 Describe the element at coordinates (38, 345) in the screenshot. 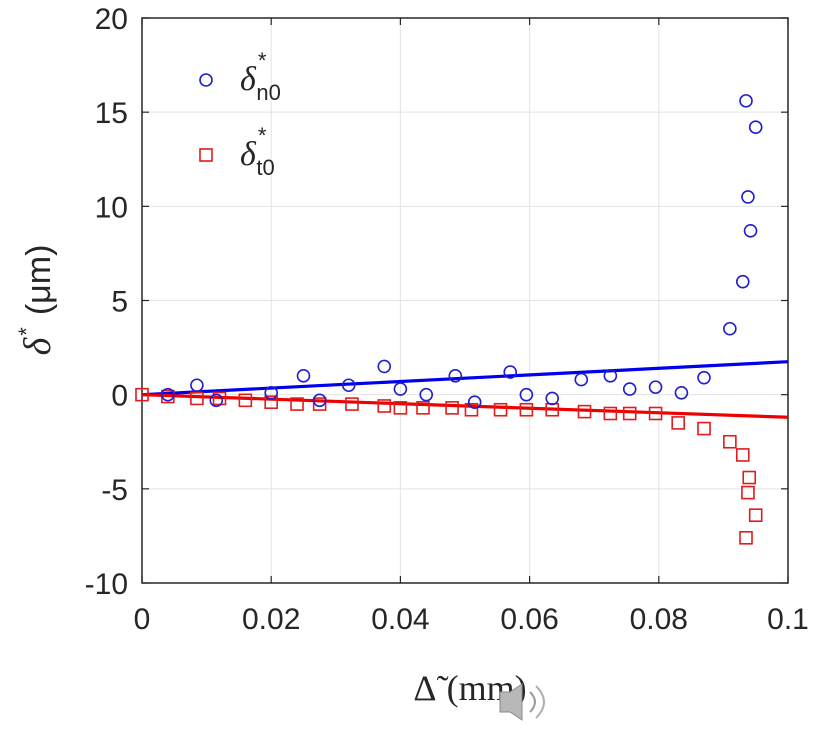

I see `y-label-symbol: δ` at that location.